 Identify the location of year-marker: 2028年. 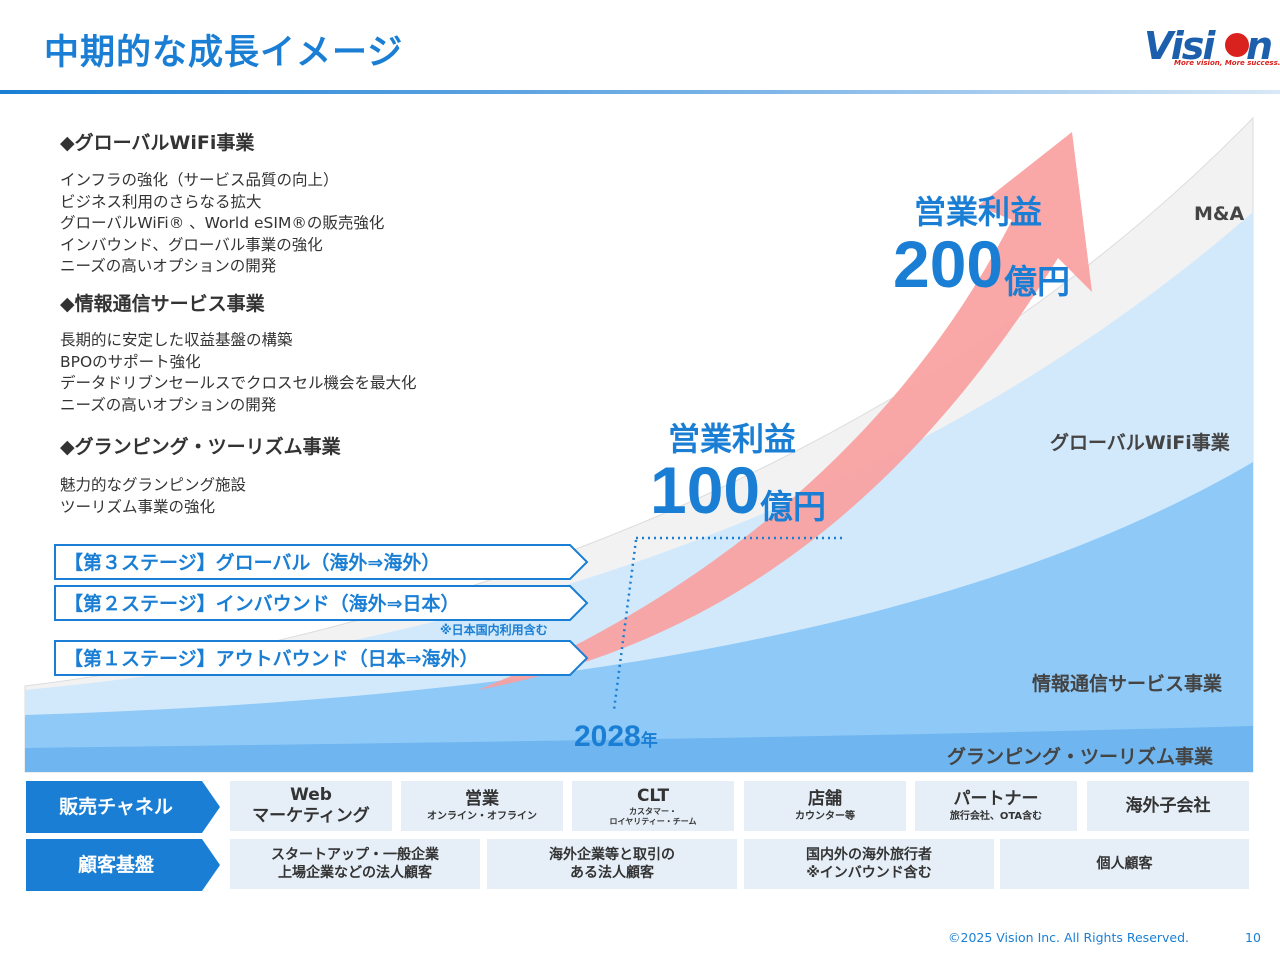
(616, 737).